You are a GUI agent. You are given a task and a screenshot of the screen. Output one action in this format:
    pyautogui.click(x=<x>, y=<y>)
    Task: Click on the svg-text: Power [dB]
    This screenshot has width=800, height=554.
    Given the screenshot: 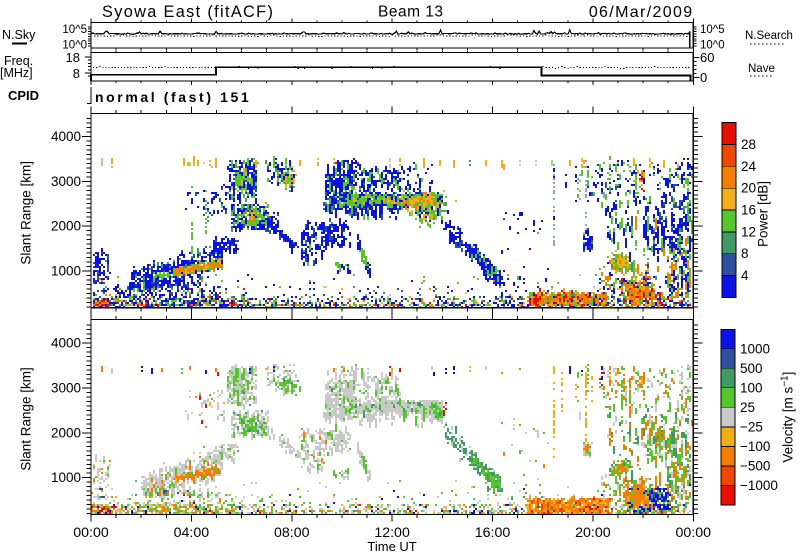 What is the action you would take?
    pyautogui.click(x=763, y=214)
    